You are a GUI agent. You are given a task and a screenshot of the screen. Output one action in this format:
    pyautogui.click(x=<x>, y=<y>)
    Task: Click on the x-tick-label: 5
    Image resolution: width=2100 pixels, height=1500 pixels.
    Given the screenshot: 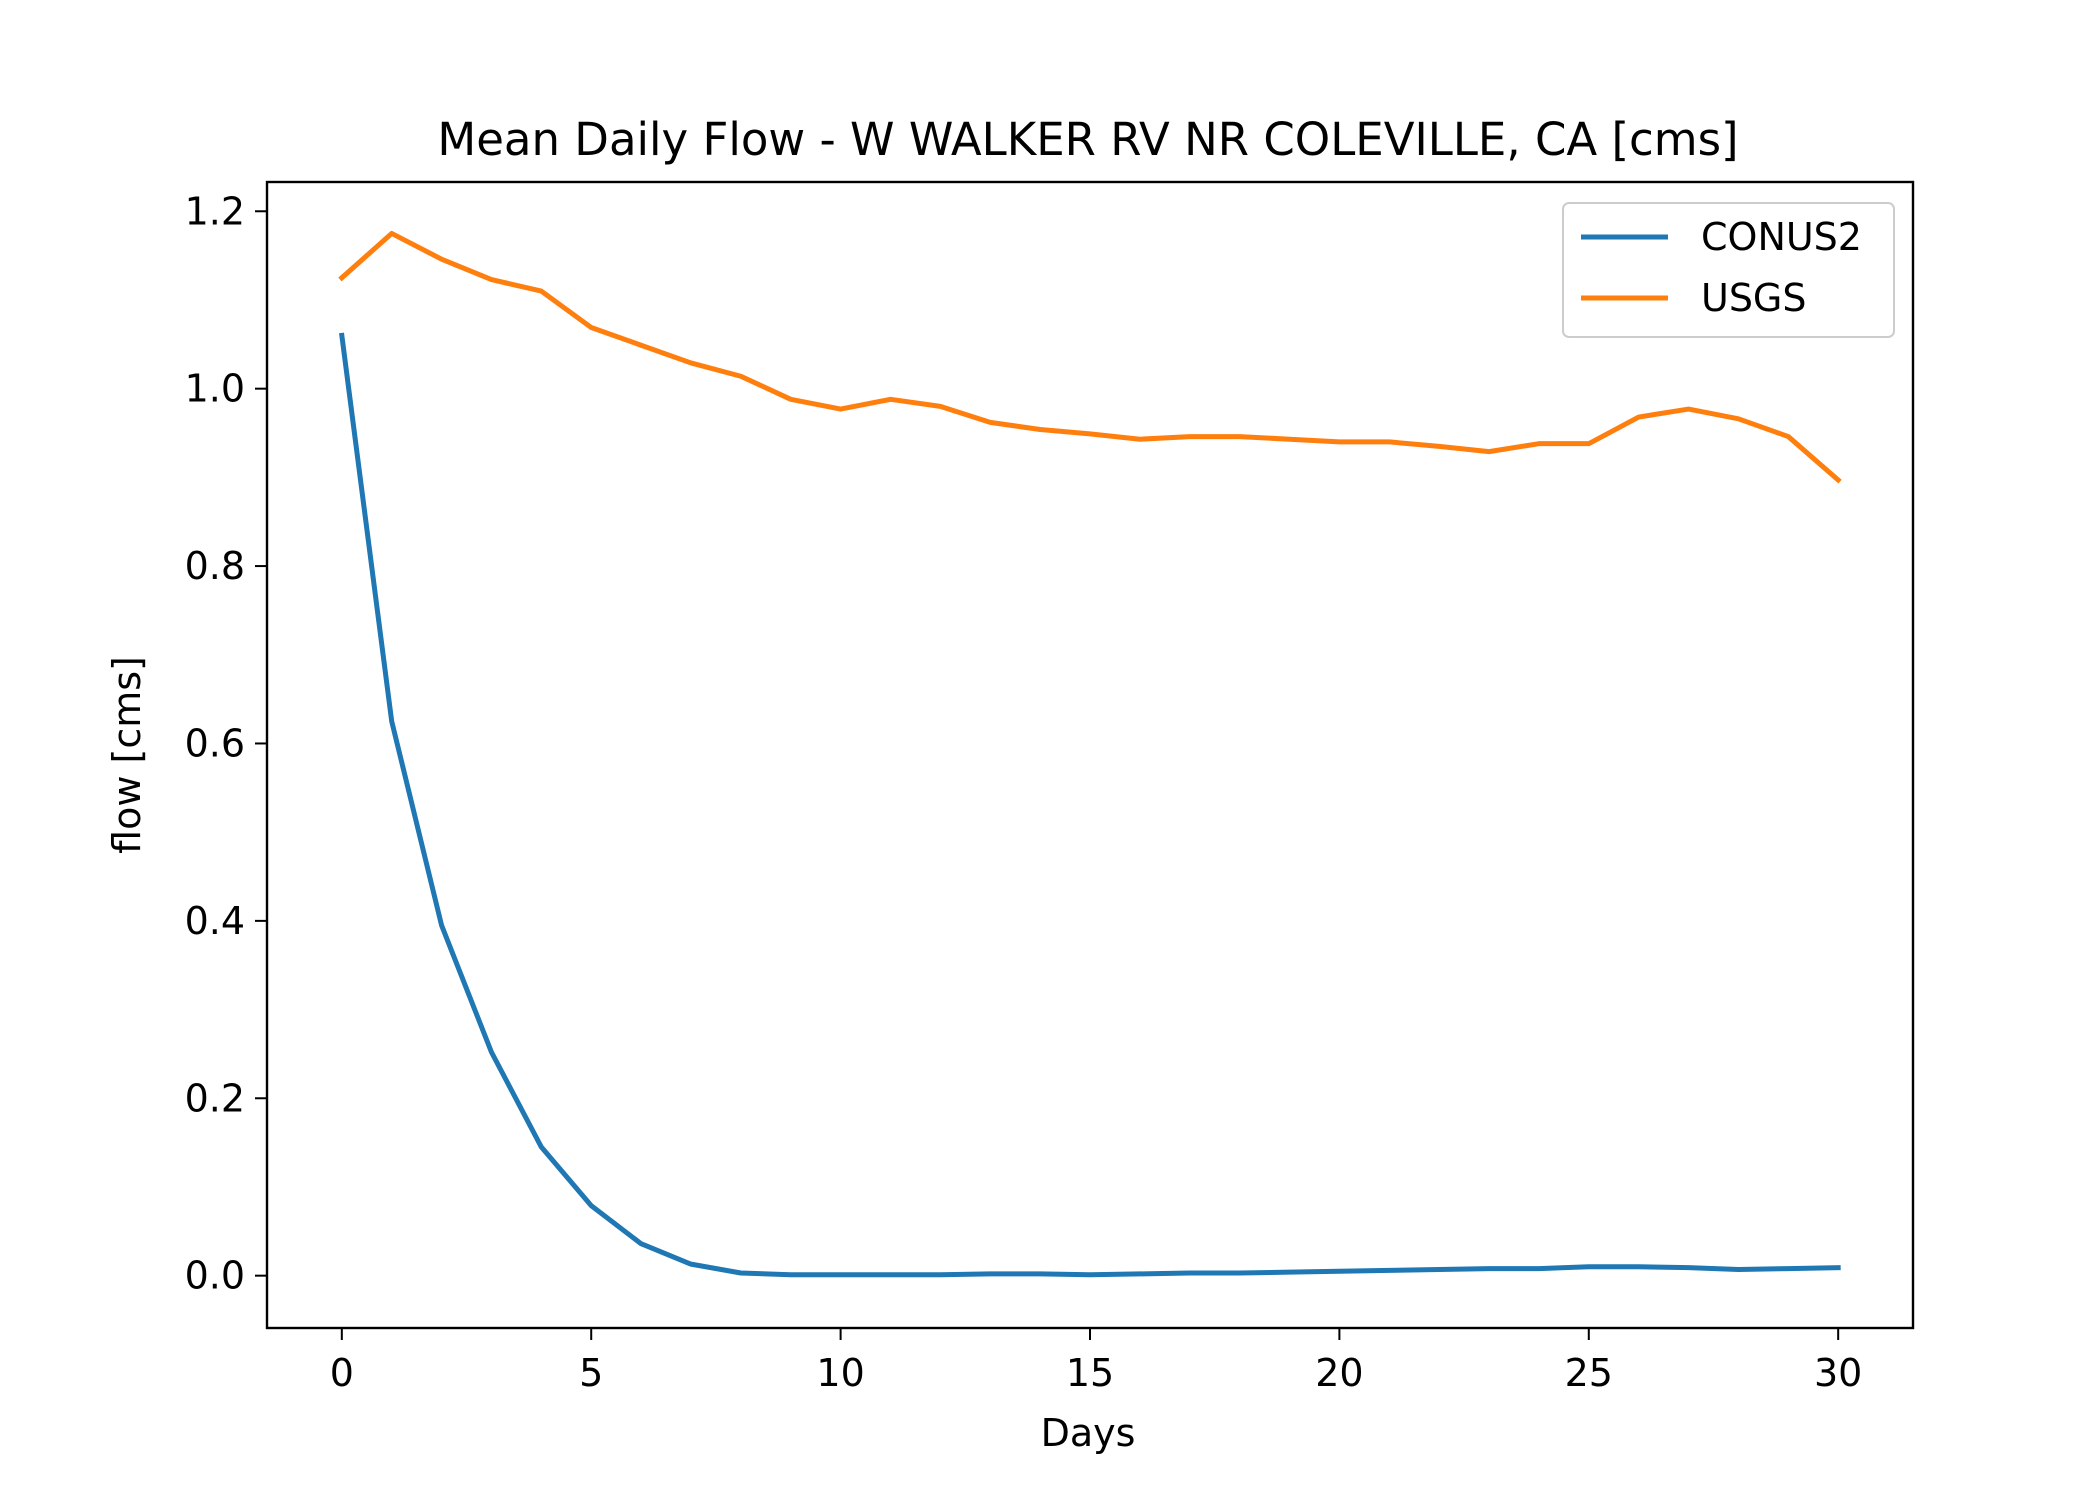 What is the action you would take?
    pyautogui.click(x=591, y=1373)
    